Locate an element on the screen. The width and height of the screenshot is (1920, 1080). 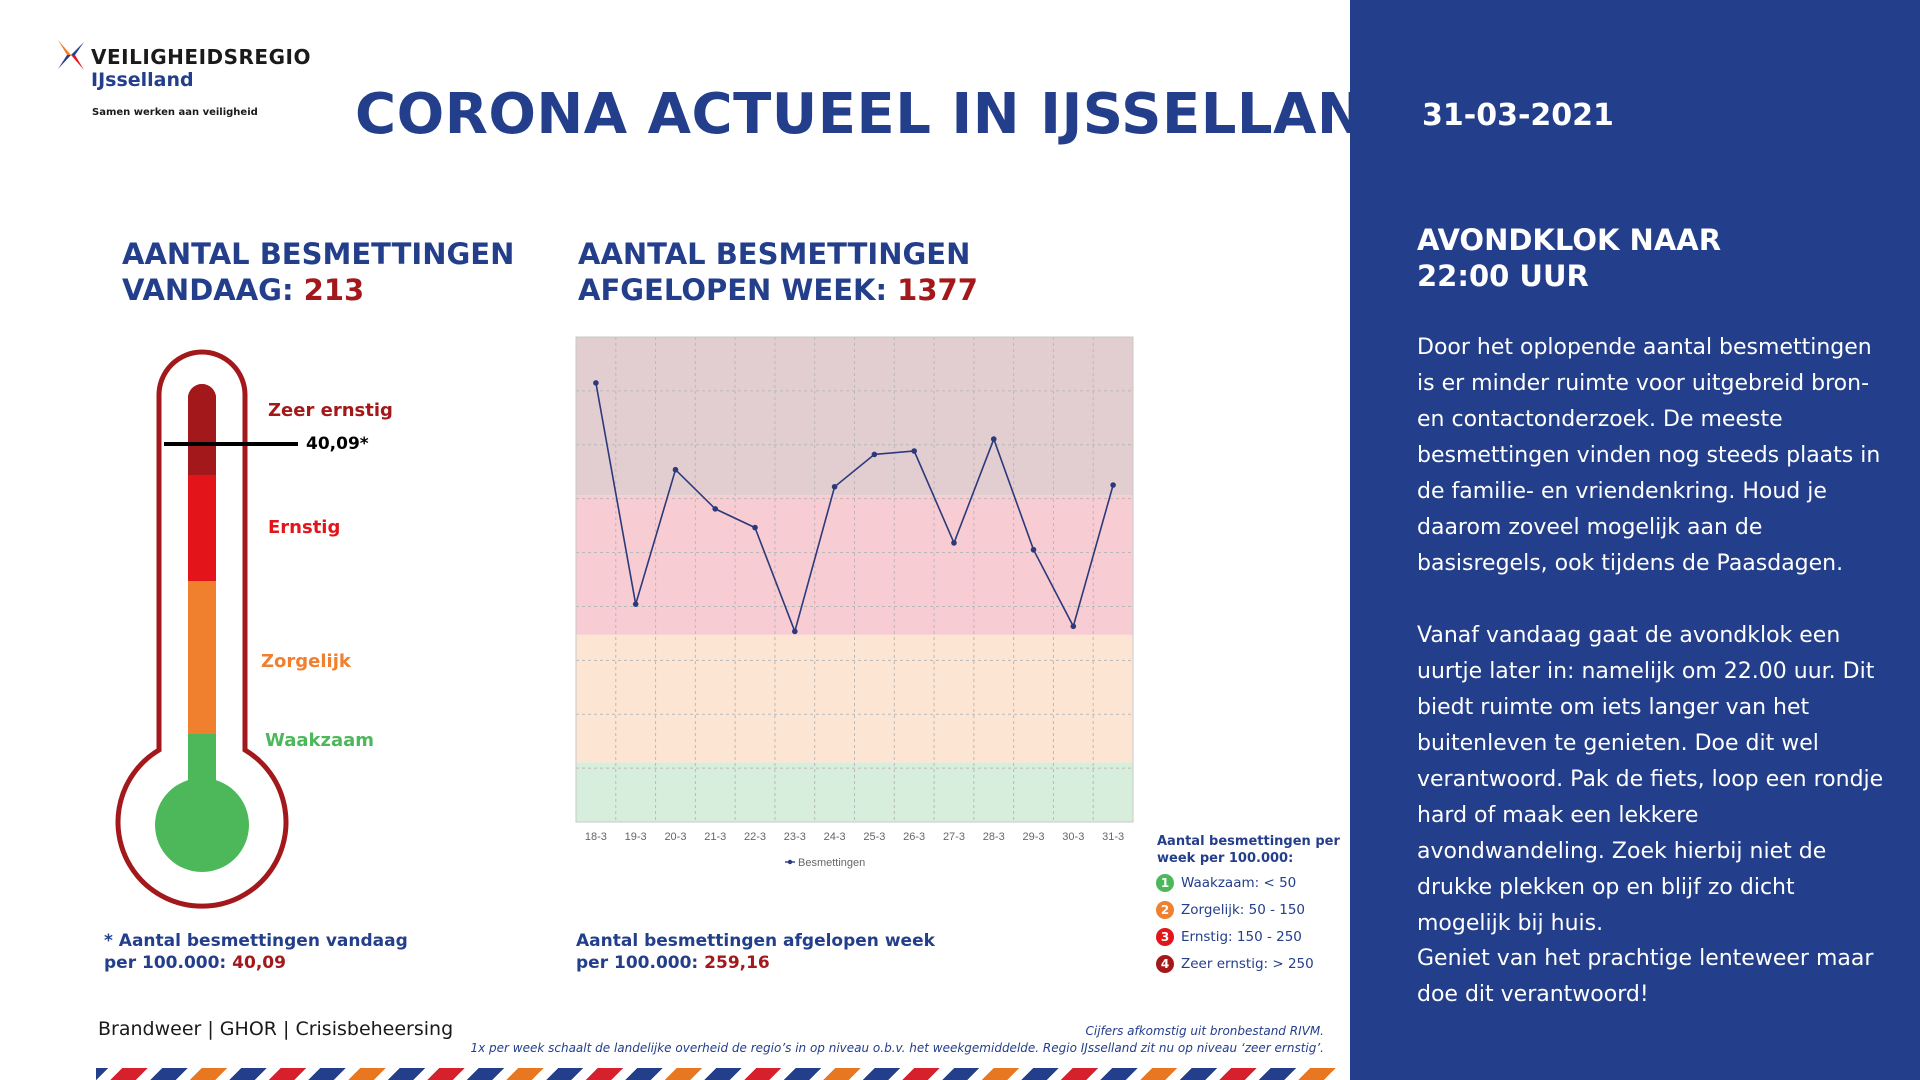
level-legend-item: 3 Ernstig: 150 - 250 is located at coordinates (1229, 937).